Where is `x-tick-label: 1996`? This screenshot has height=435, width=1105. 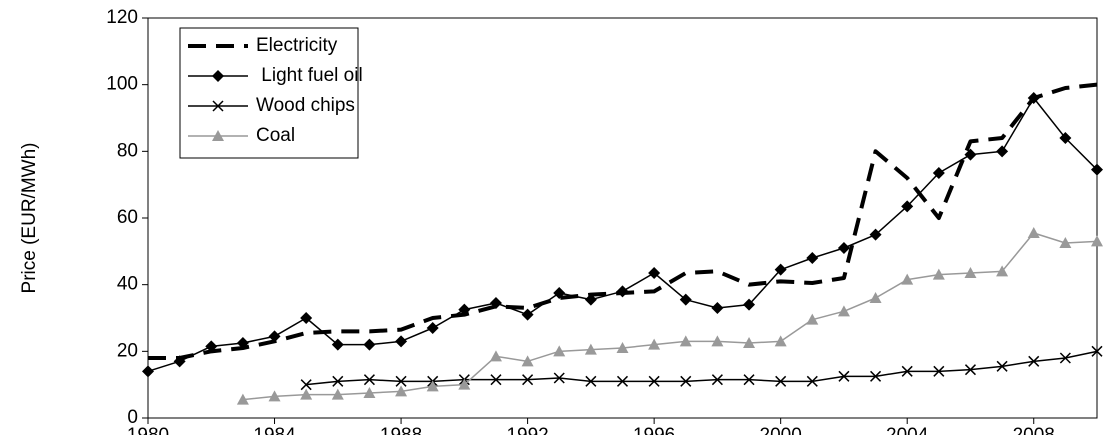
x-tick-label: 1996 is located at coordinates (654, 430).